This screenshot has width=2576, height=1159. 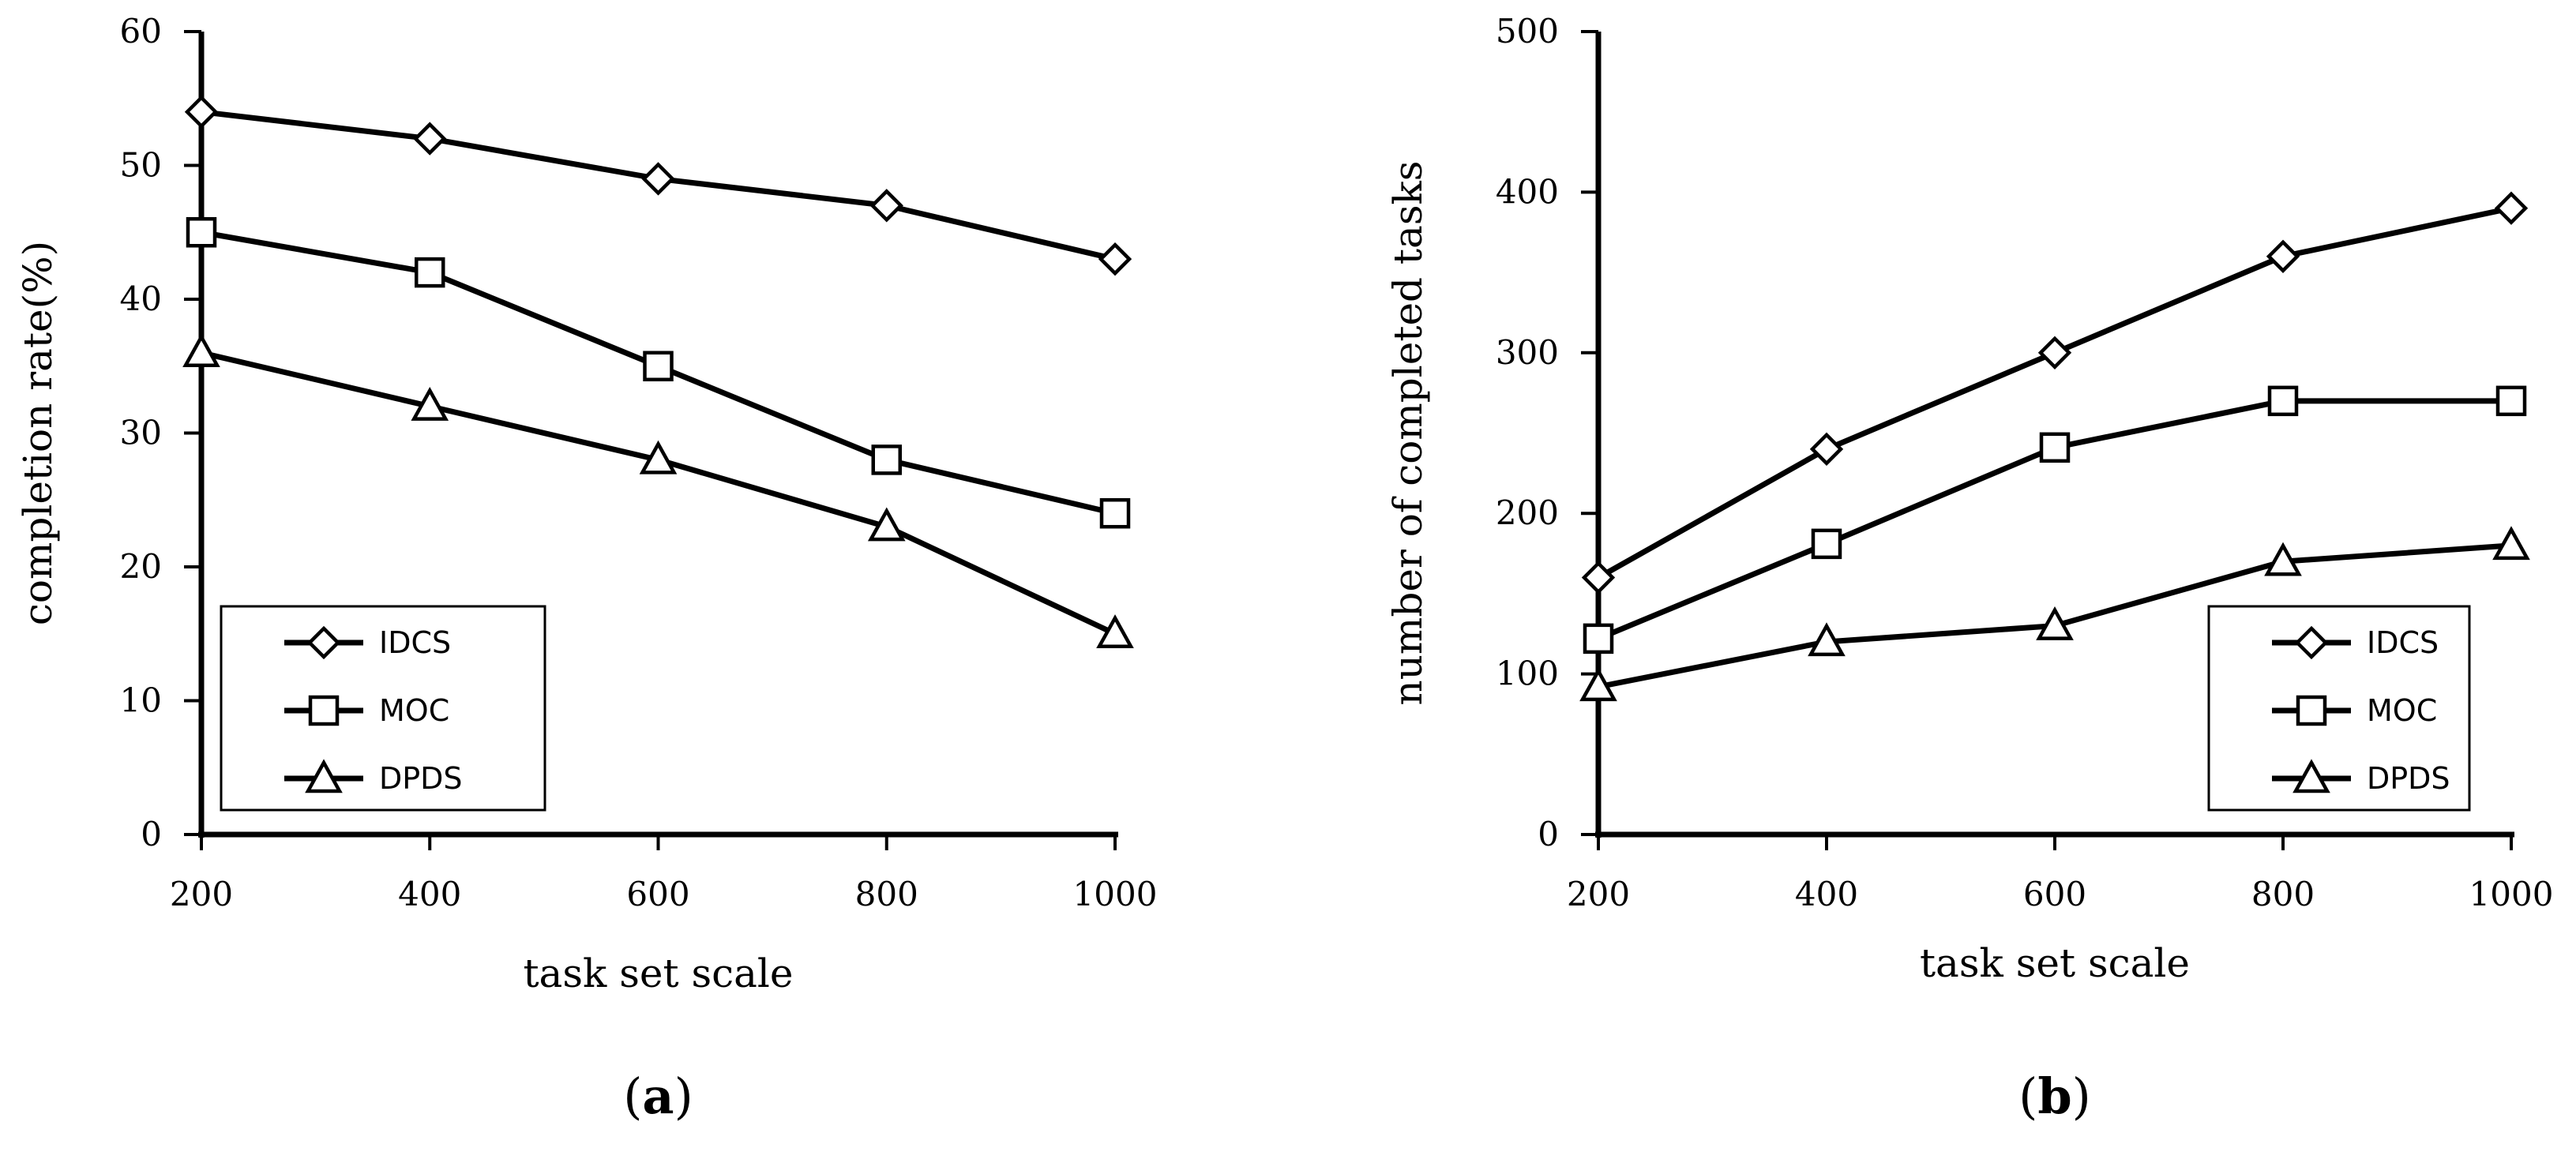 What do you see at coordinates (1527, 191) in the screenshot?
I see `y-tick-label: 400` at bounding box center [1527, 191].